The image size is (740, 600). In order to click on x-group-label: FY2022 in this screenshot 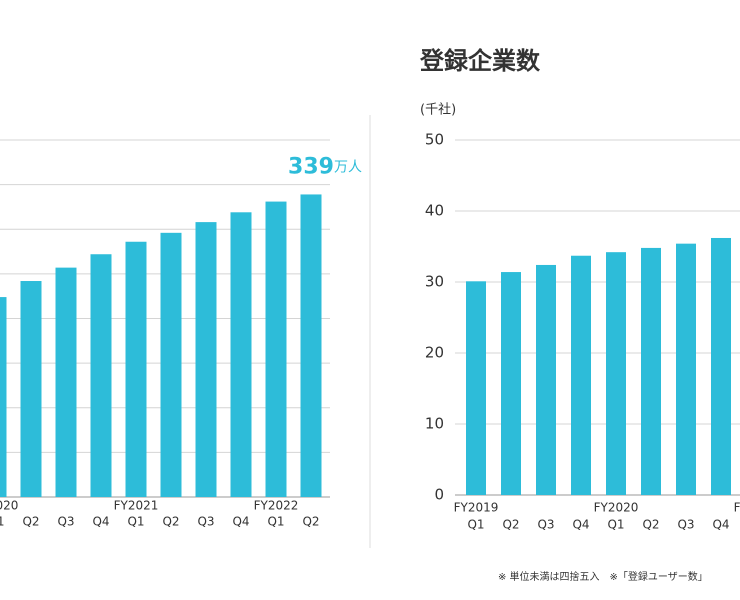, I will do `click(276, 506)`.